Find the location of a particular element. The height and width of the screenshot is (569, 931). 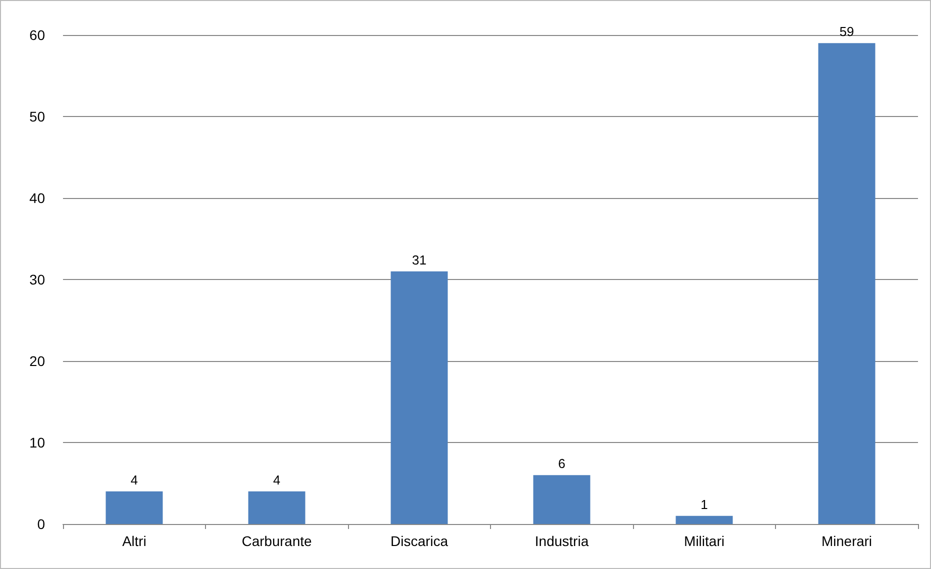

y-tick-label: 40 is located at coordinates (37, 198).